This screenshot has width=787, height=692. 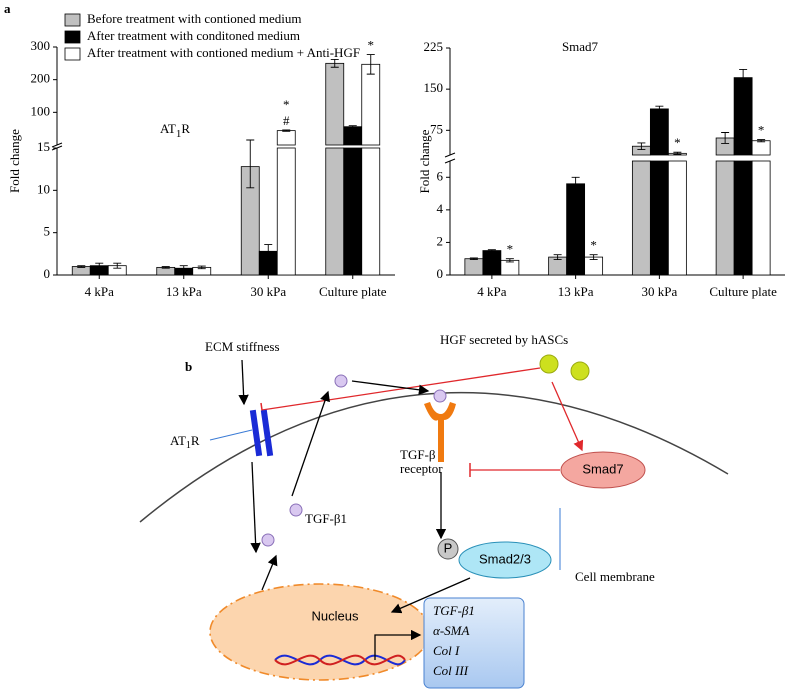 What do you see at coordinates (231, 435) in the screenshot?
I see `leader-line` at bounding box center [231, 435].